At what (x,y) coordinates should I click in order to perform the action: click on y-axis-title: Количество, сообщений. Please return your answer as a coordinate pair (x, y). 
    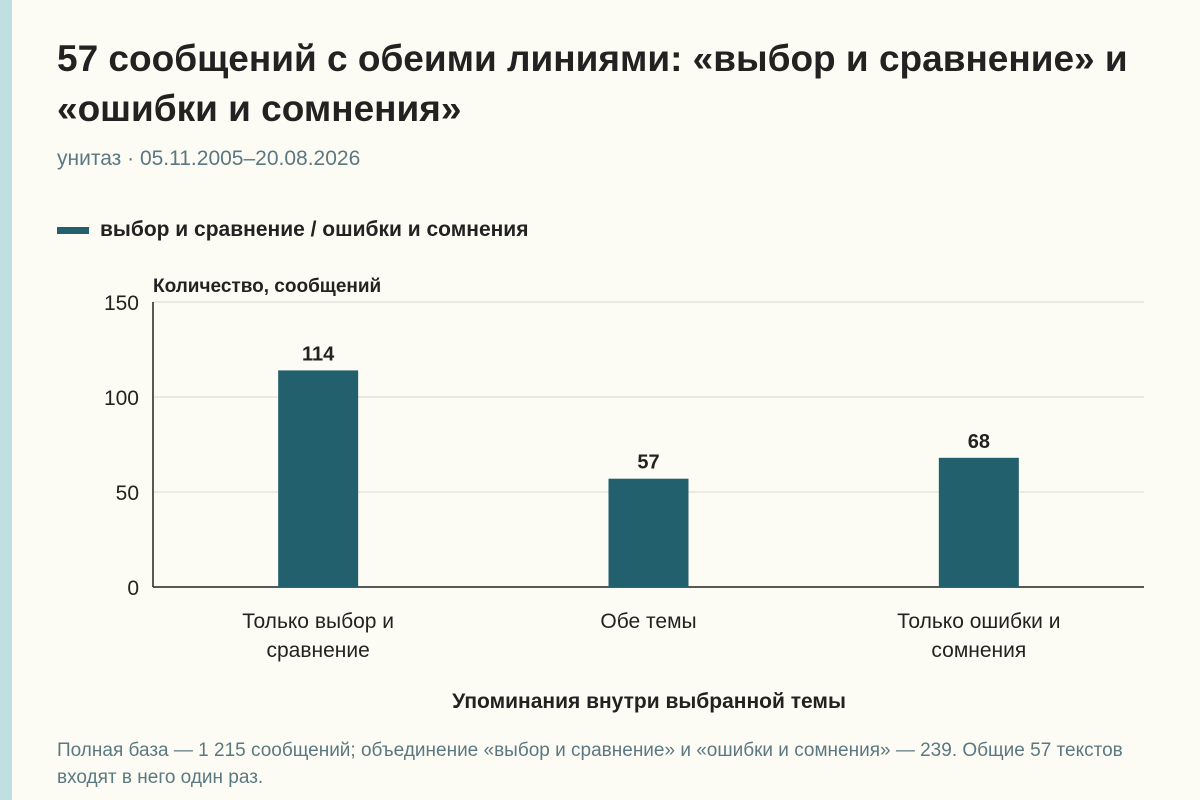
    Looking at the image, I should click on (267, 286).